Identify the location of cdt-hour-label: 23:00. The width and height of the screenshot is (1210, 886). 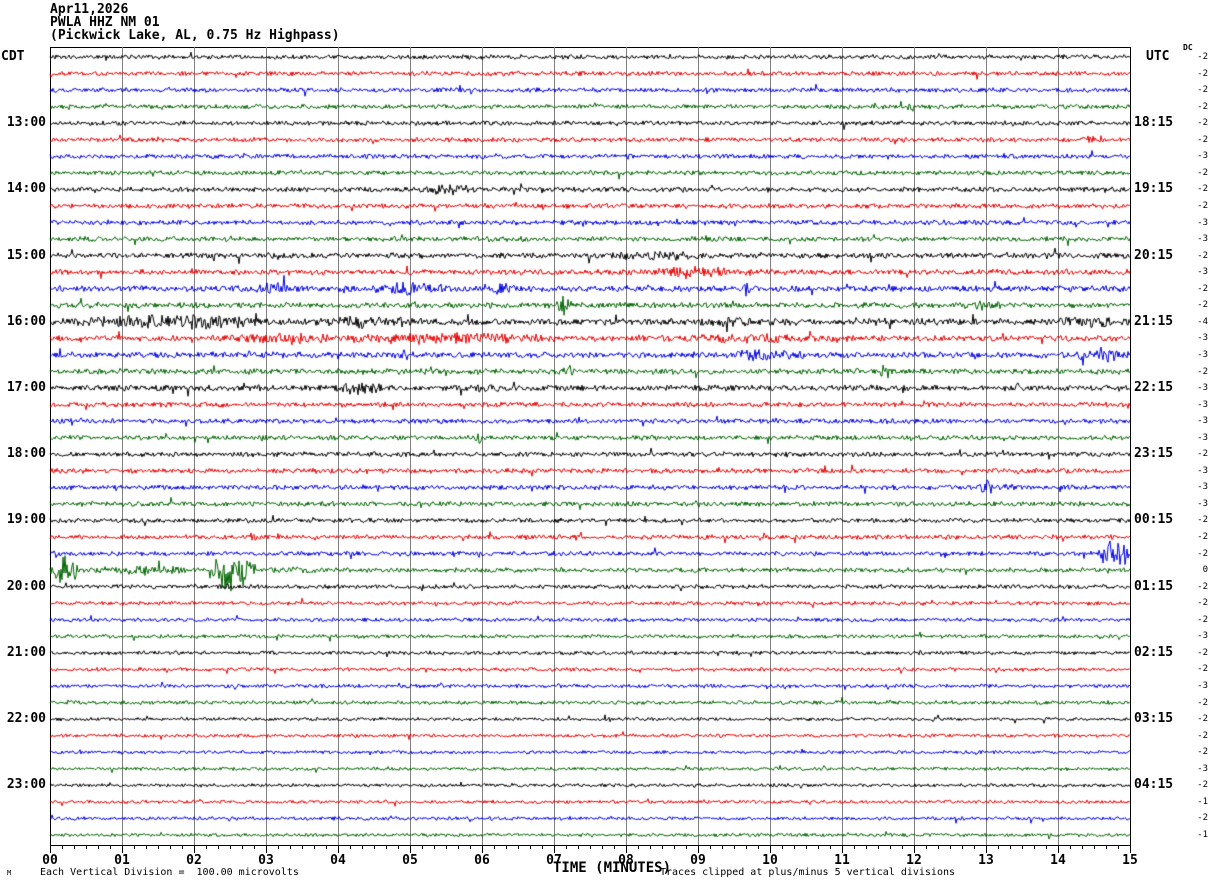
(26, 785).